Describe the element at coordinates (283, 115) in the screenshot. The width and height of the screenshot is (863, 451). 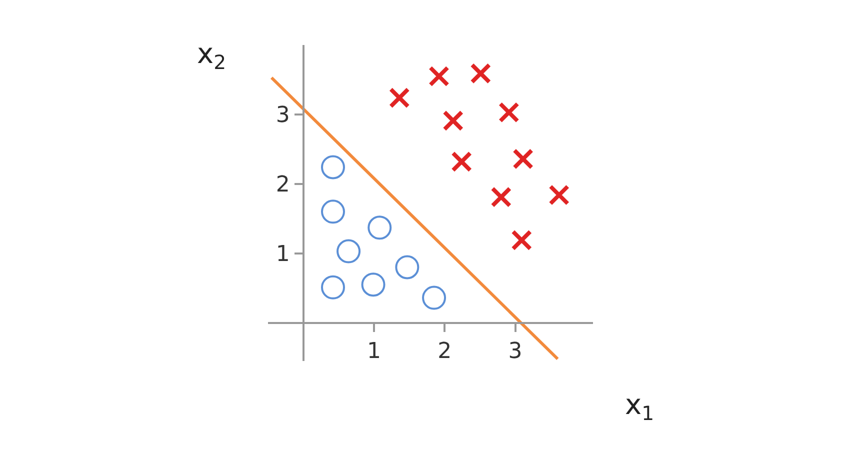
I see `y-tick-label: 3` at that location.